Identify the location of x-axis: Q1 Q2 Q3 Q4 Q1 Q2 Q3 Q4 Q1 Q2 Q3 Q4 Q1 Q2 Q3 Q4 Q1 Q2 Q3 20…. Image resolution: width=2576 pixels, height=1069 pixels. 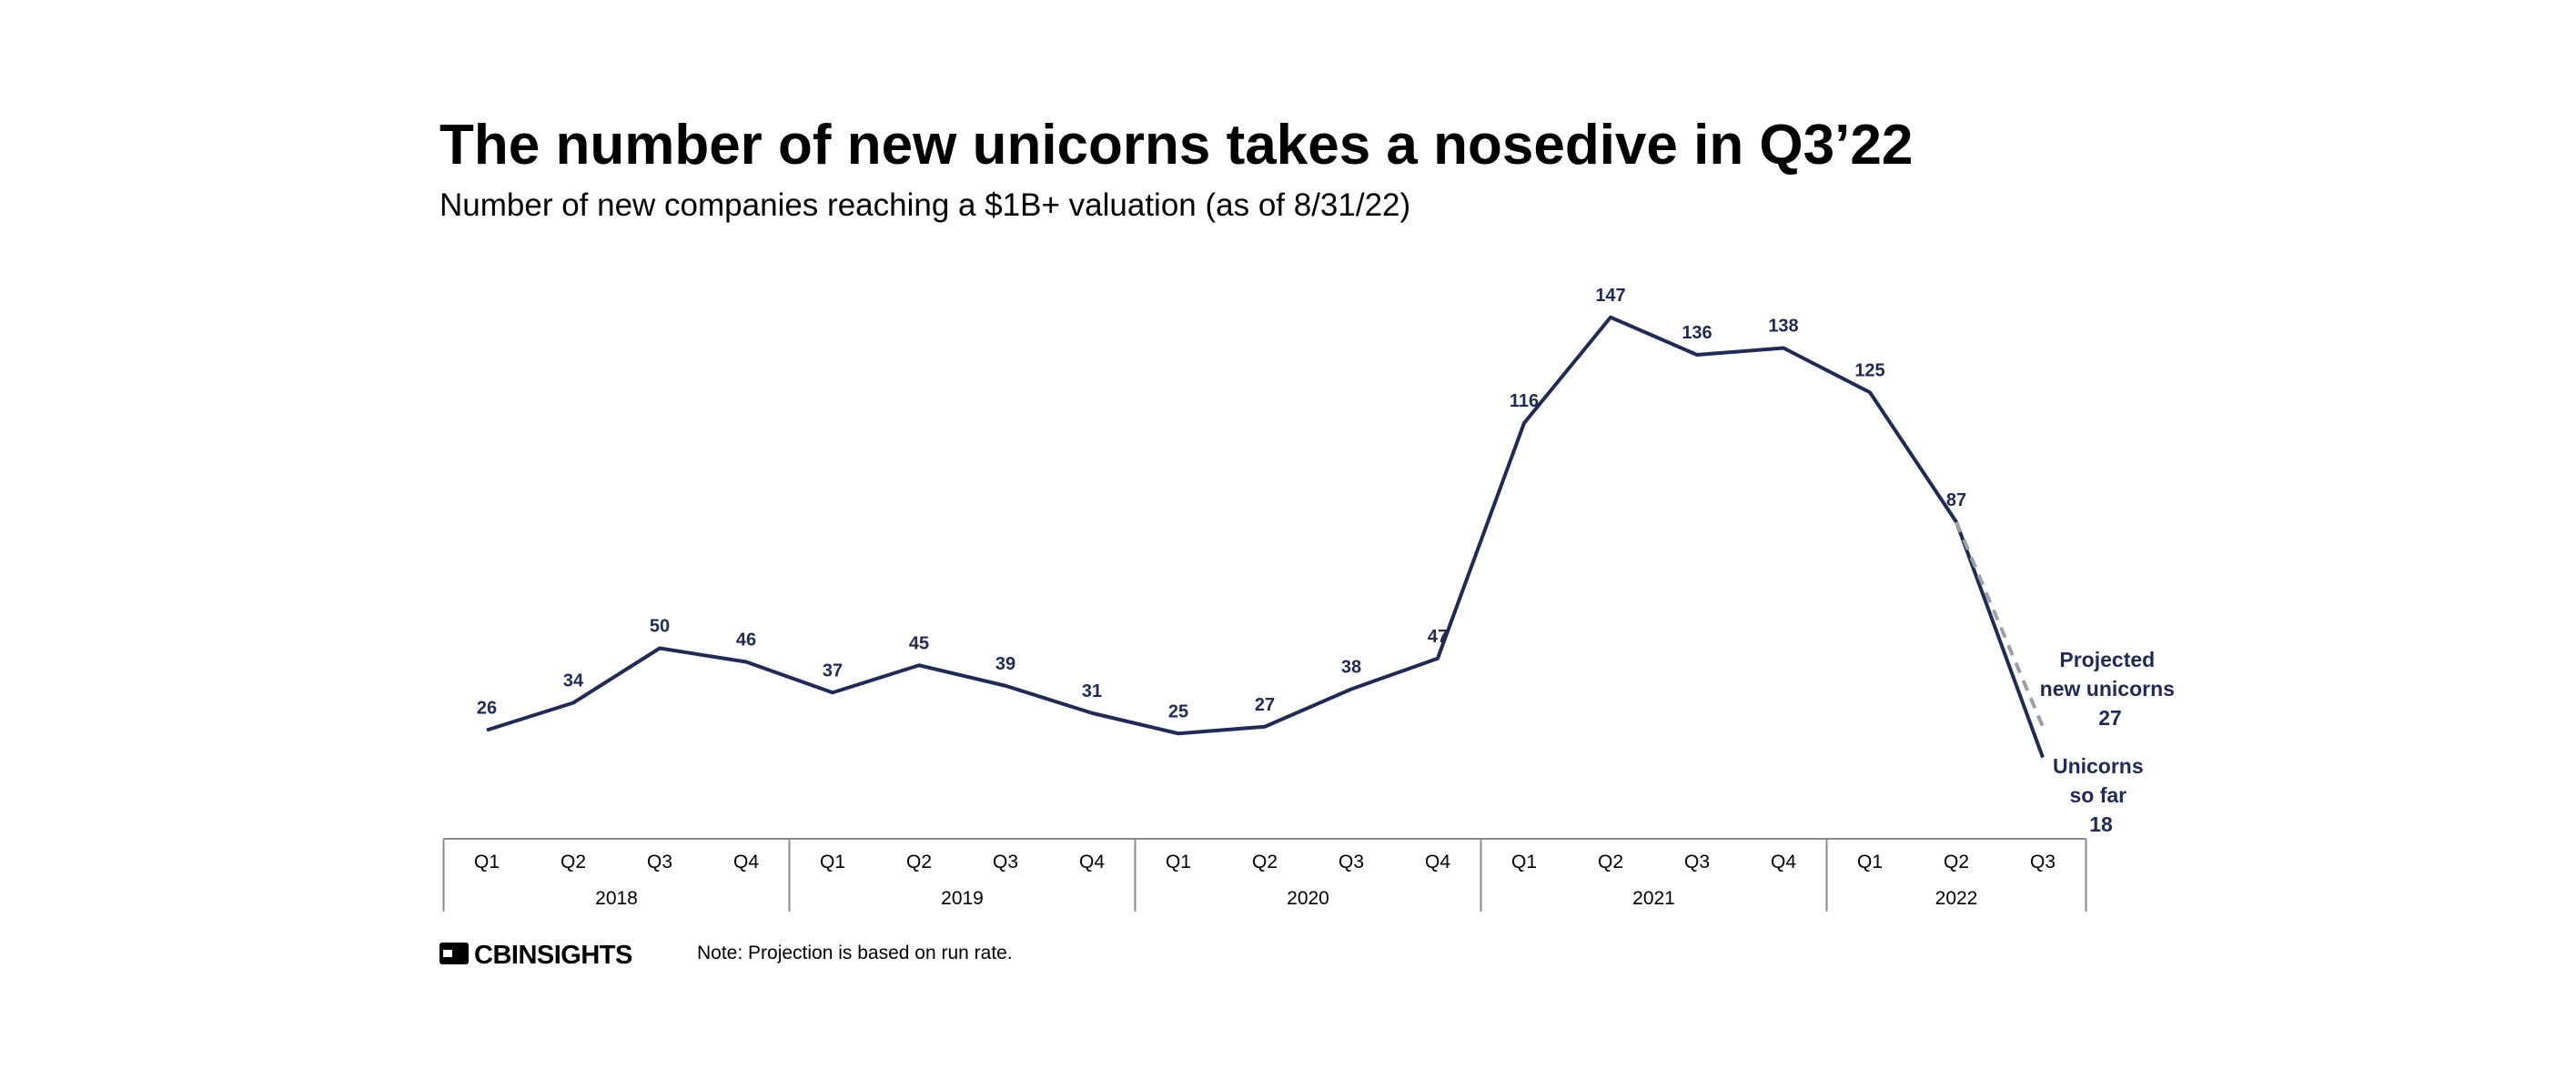
(1264, 875).